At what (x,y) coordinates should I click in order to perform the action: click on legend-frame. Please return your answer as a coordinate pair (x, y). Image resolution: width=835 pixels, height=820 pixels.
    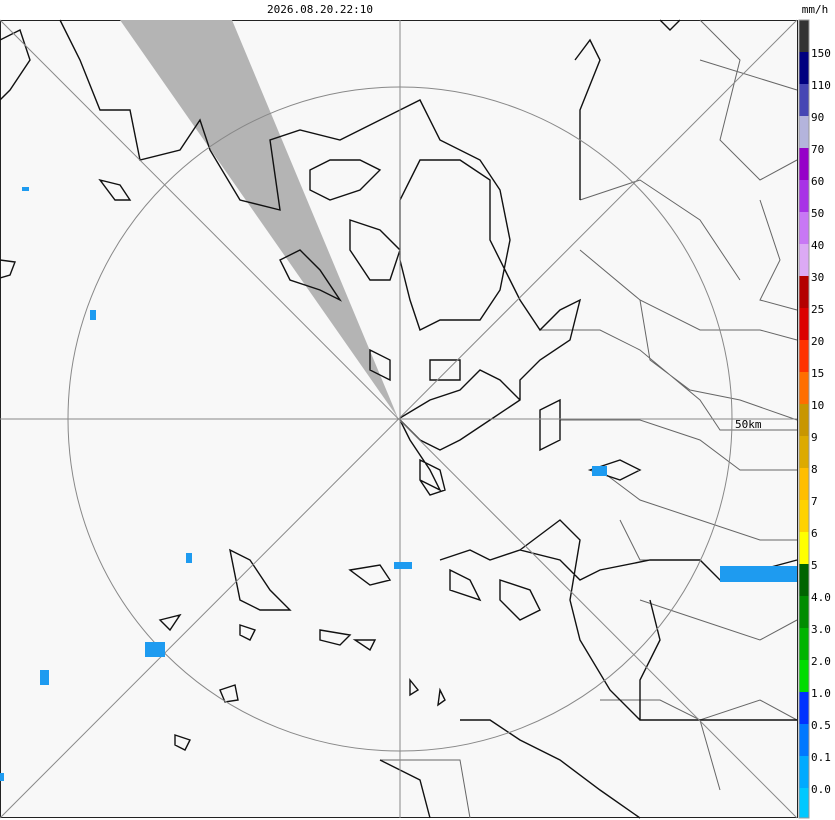
    Looking at the image, I should click on (804, 419).